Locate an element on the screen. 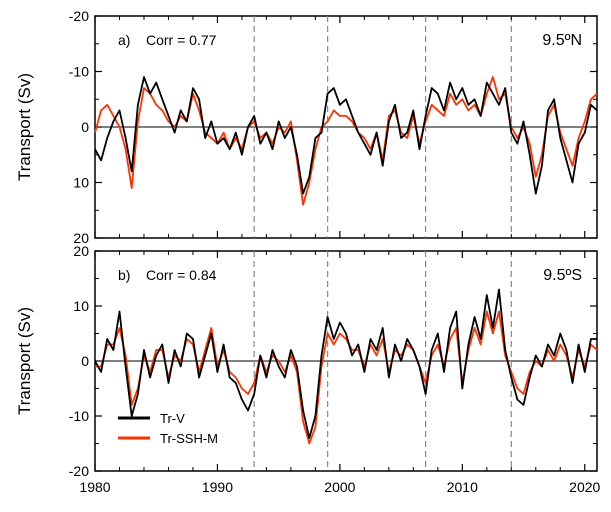  x-tick-label: 1980 is located at coordinates (94, 487).